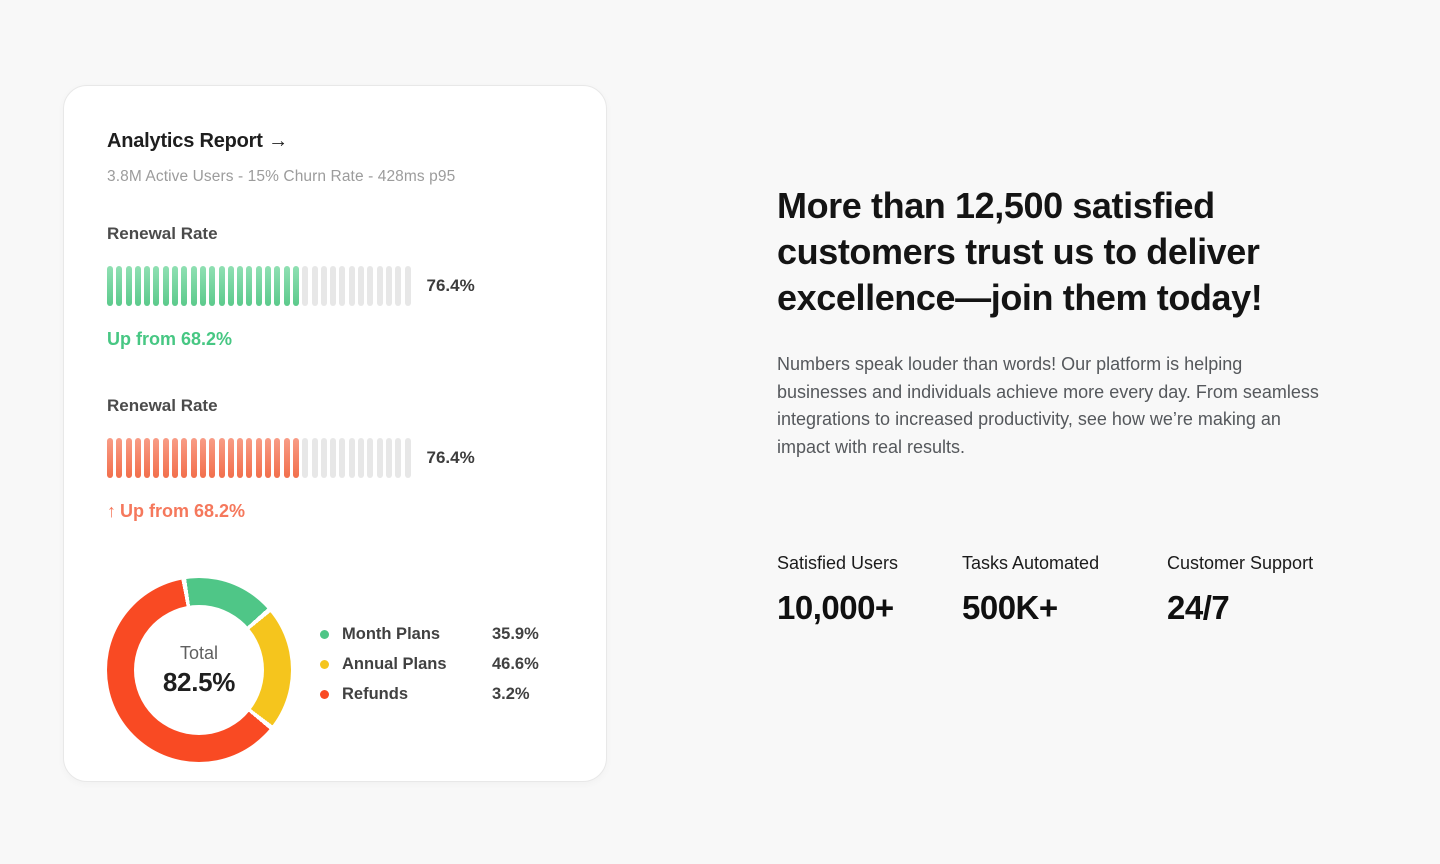 Image resolution: width=1440 pixels, height=864 pixels. What do you see at coordinates (176, 511) in the screenshot?
I see `meter-delta: ↑ Up from 68.2%` at bounding box center [176, 511].